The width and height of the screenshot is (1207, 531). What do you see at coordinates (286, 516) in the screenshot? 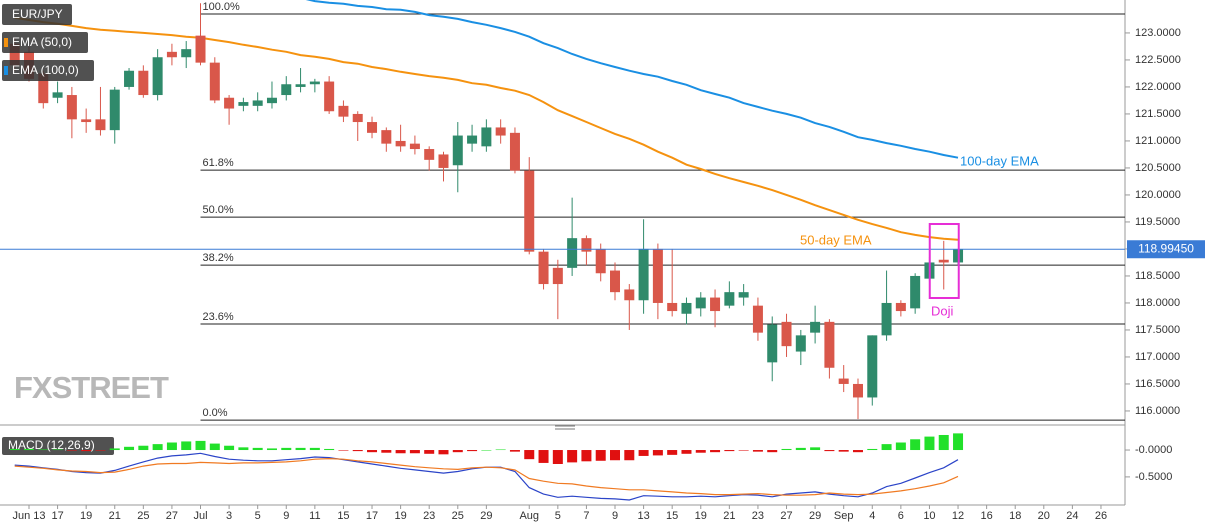
I see `x-tick-label: 9` at bounding box center [286, 516].